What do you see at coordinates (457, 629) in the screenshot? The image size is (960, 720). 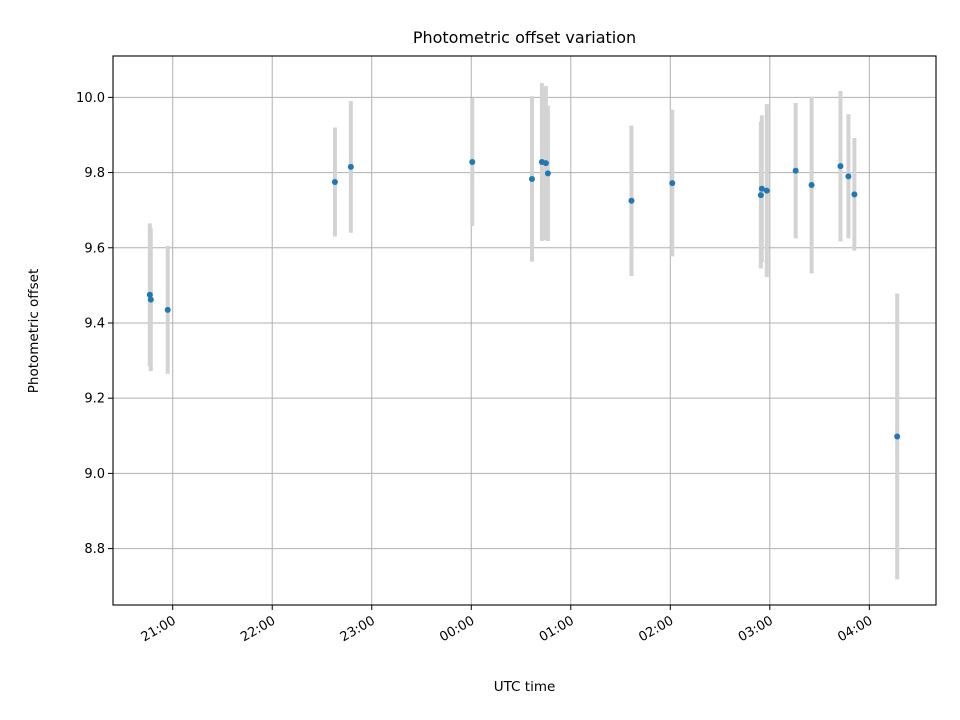 I see `x-tick-label: 00:00` at bounding box center [457, 629].